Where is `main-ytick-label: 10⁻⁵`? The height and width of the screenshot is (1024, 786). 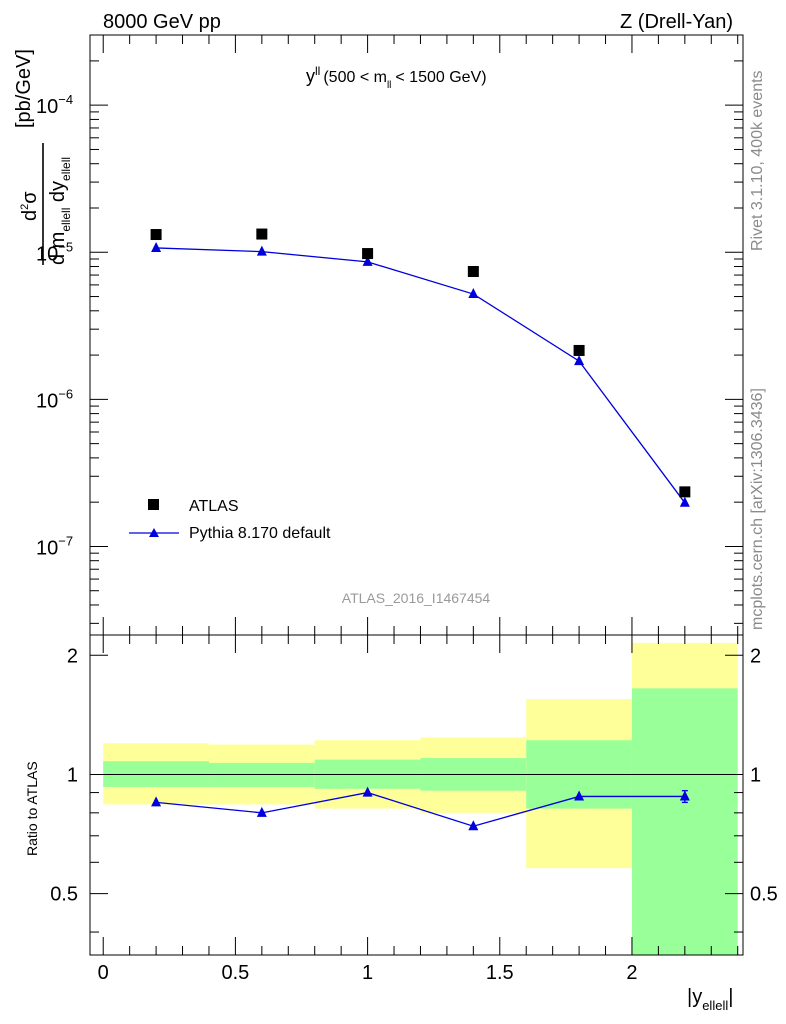
main-ytick-label: 10⁻⁵ is located at coordinates (54, 252).